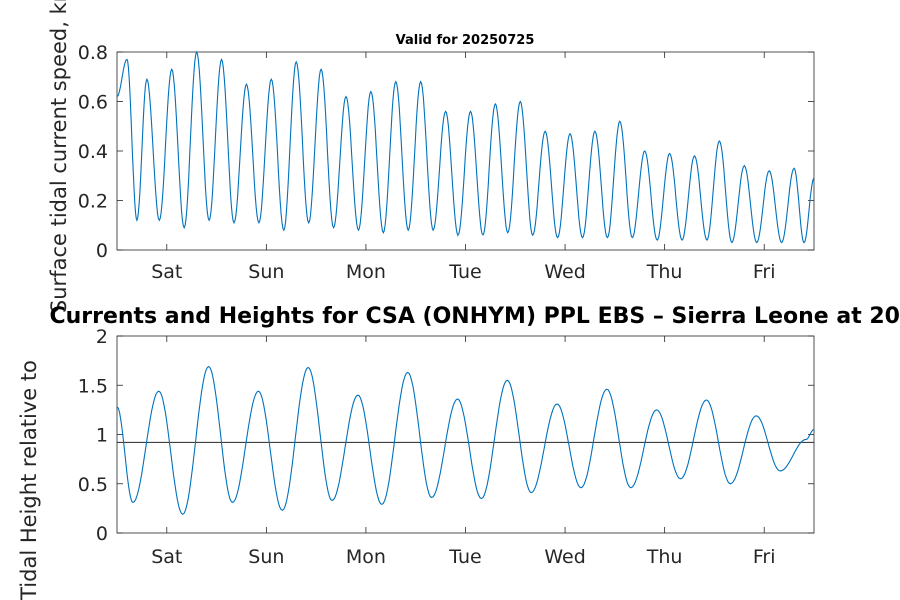  What do you see at coordinates (664, 557) in the screenshot?
I see `tidal-height-x-tick-label: Thu` at bounding box center [664, 557].